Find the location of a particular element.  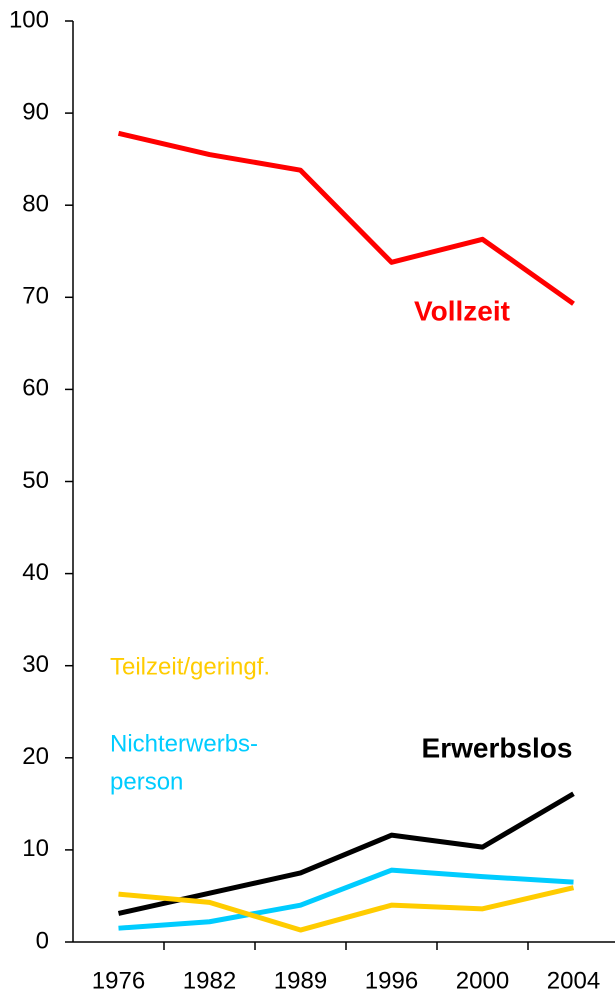

y-tick-label: 30 is located at coordinates (35, 664).